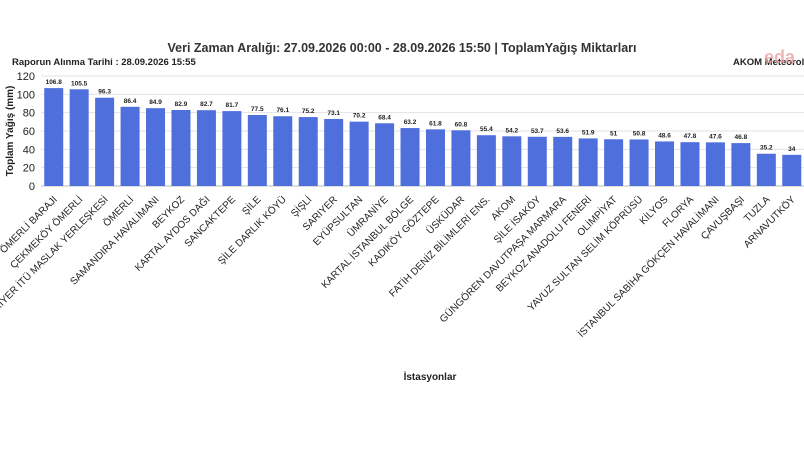 The height and width of the screenshot is (452, 804). What do you see at coordinates (26, 95) in the screenshot?
I see `y-tick-label: 100` at bounding box center [26, 95].